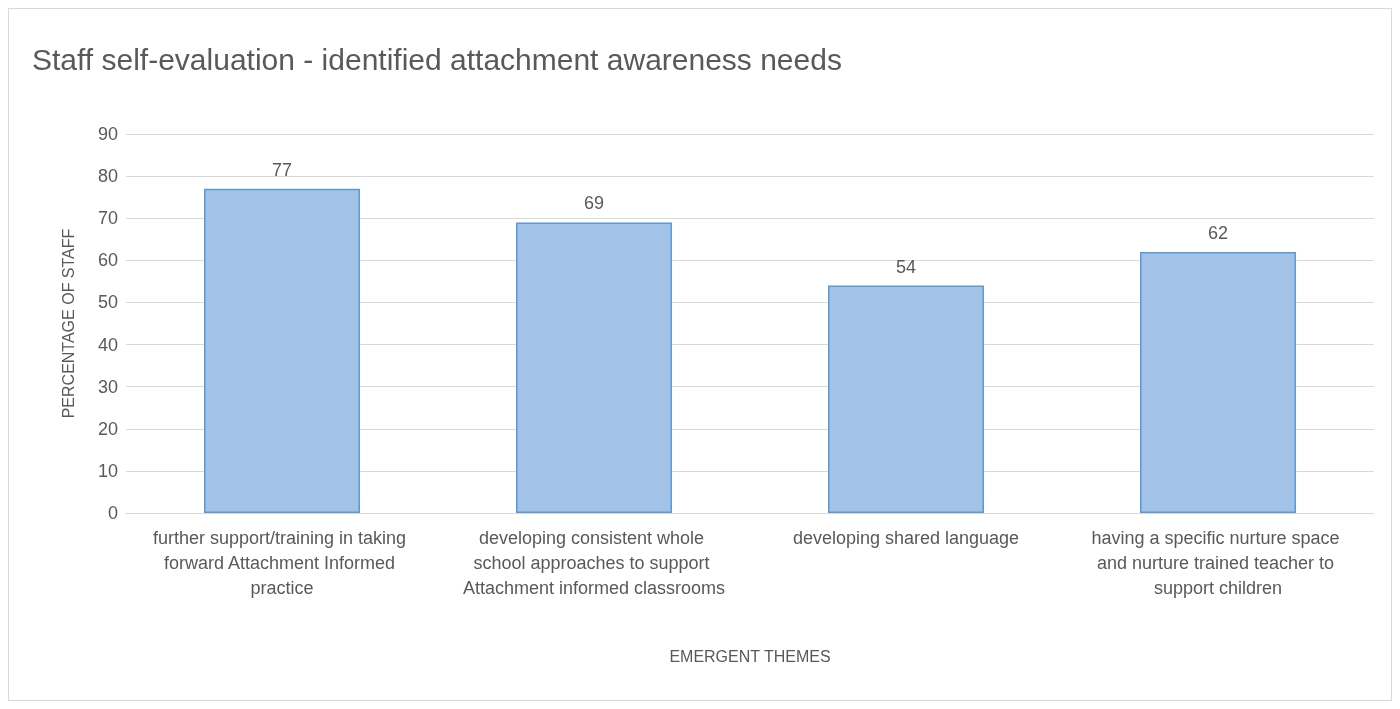  I want to click on x-tick-label: having a specific nurture space and nurture trained teacher to support children, so click(1218, 562).